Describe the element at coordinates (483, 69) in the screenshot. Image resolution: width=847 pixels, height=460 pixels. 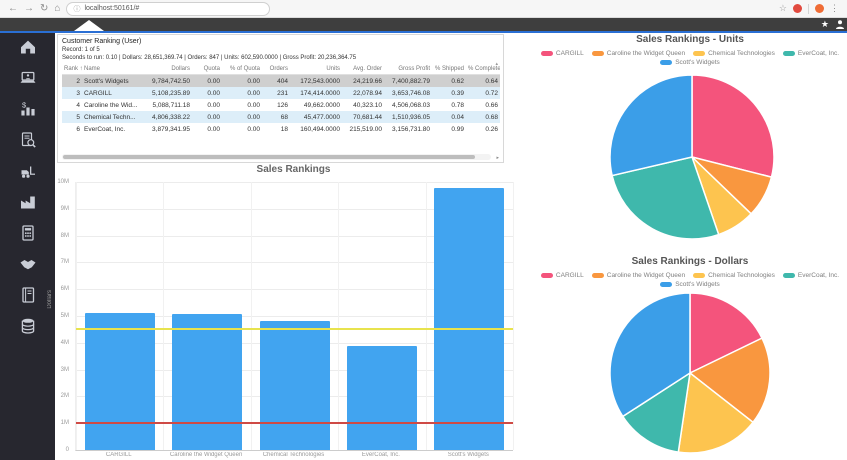
I see `column-header: % Complete` at that location.